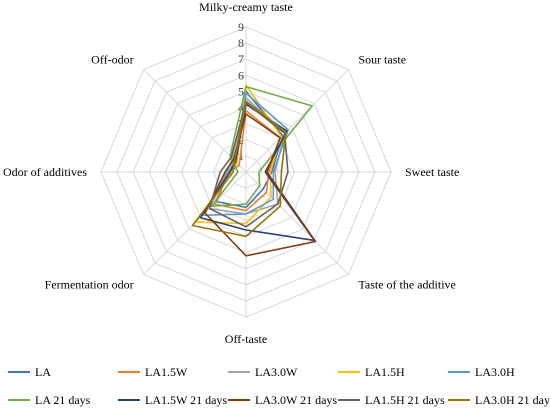 The image size is (550, 419). I want to click on legend-item: LA1.5H, so click(371, 372).